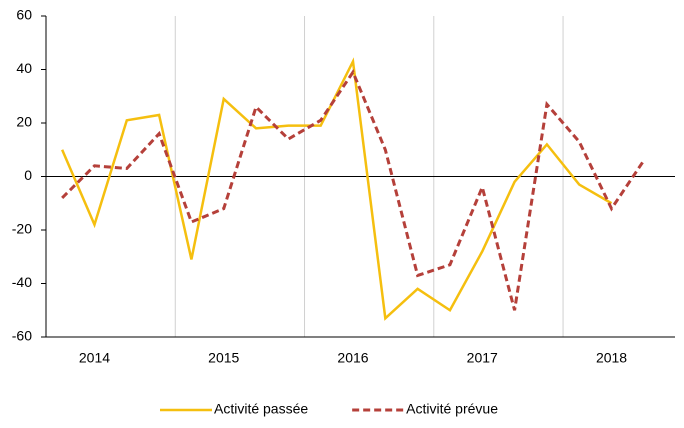  Describe the element at coordinates (22, 229) in the screenshot. I see `y-tick-label: -20` at that location.